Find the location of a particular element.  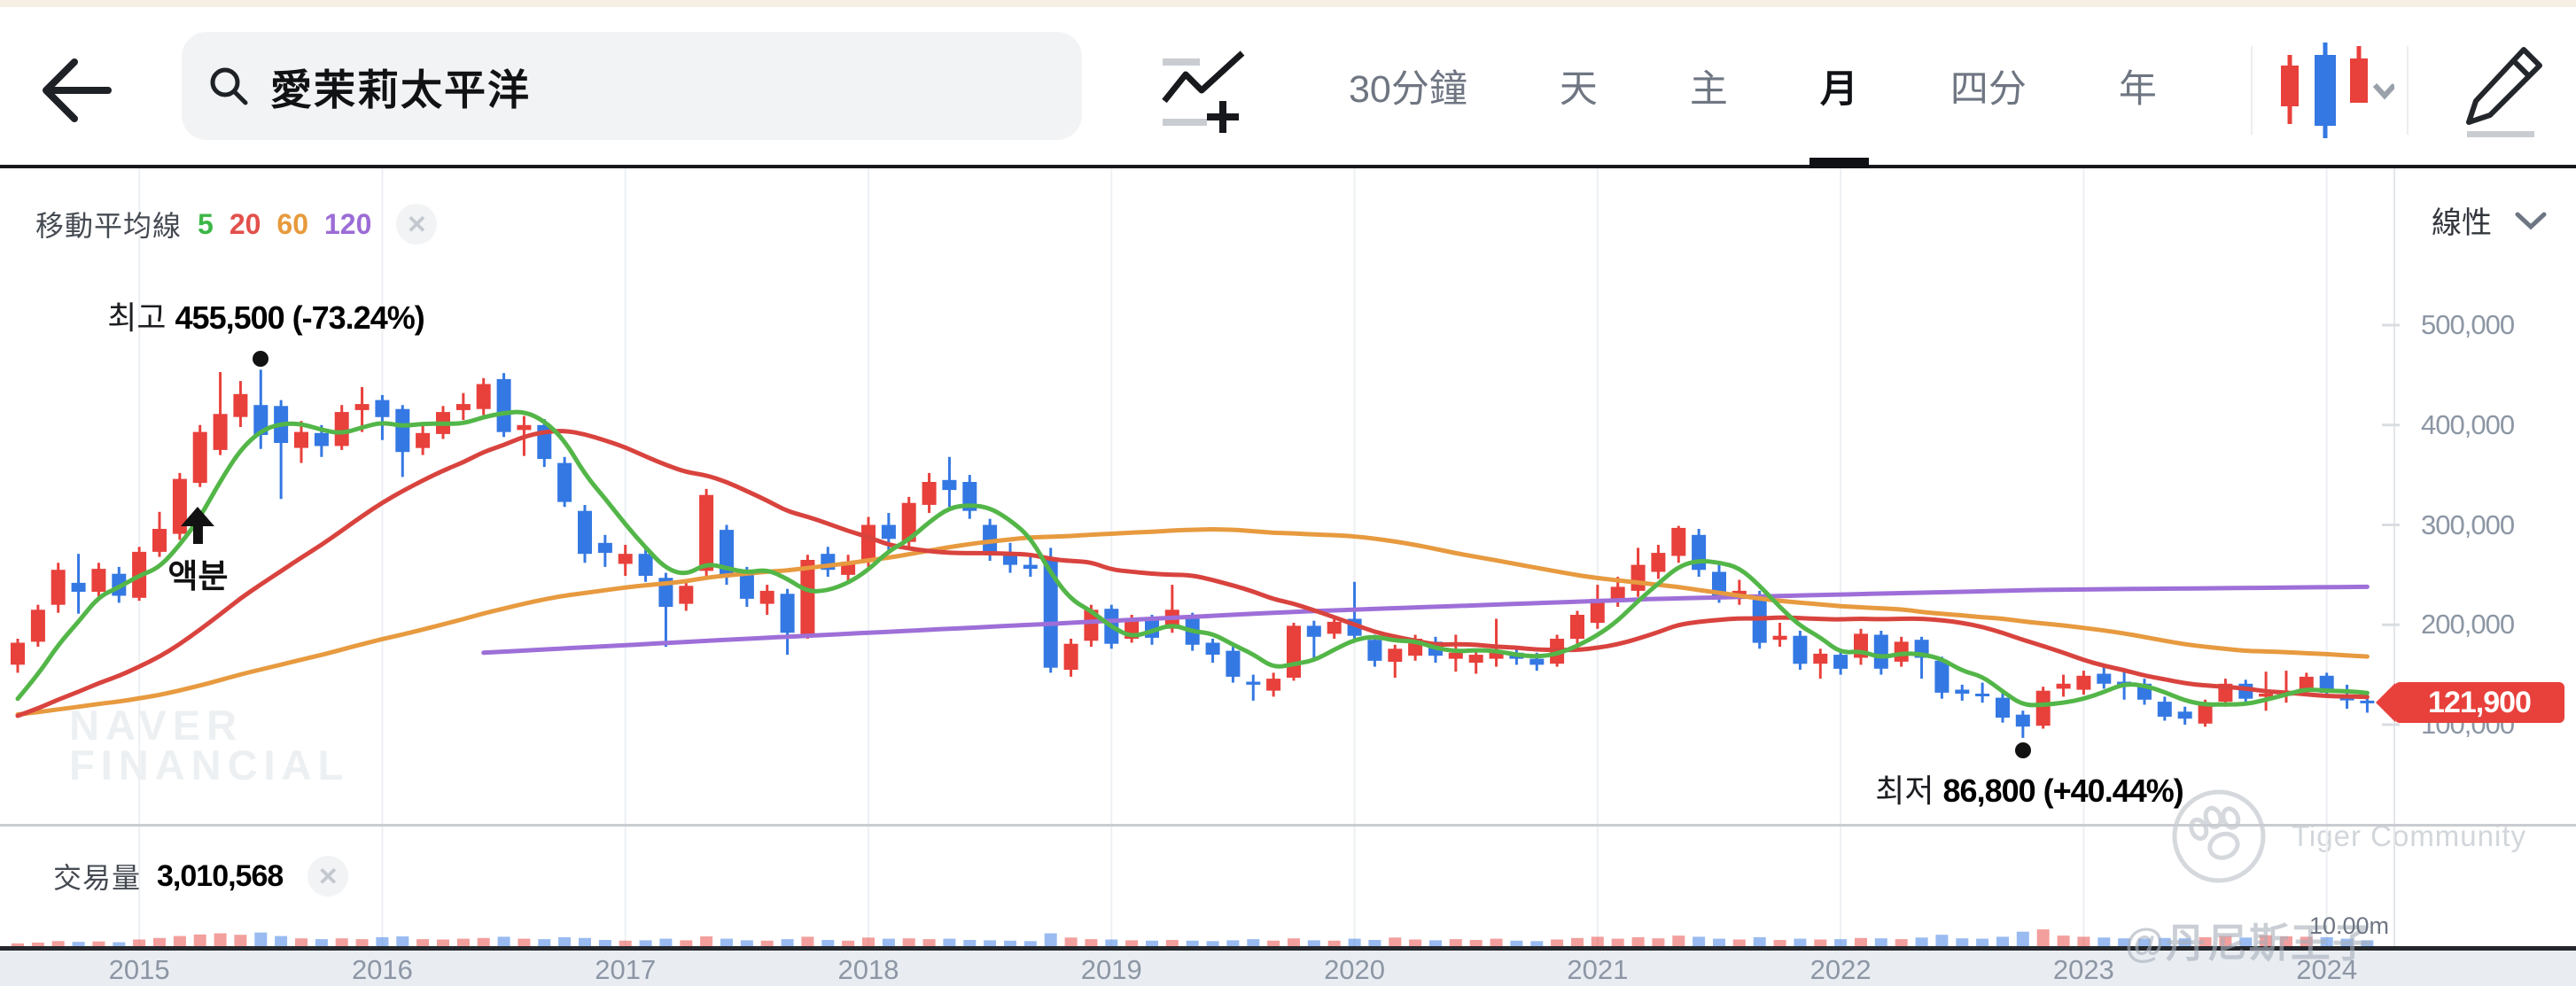

lowest-price-annotation: 최저 86,800 (+40.44%) is located at coordinates (2029, 790).